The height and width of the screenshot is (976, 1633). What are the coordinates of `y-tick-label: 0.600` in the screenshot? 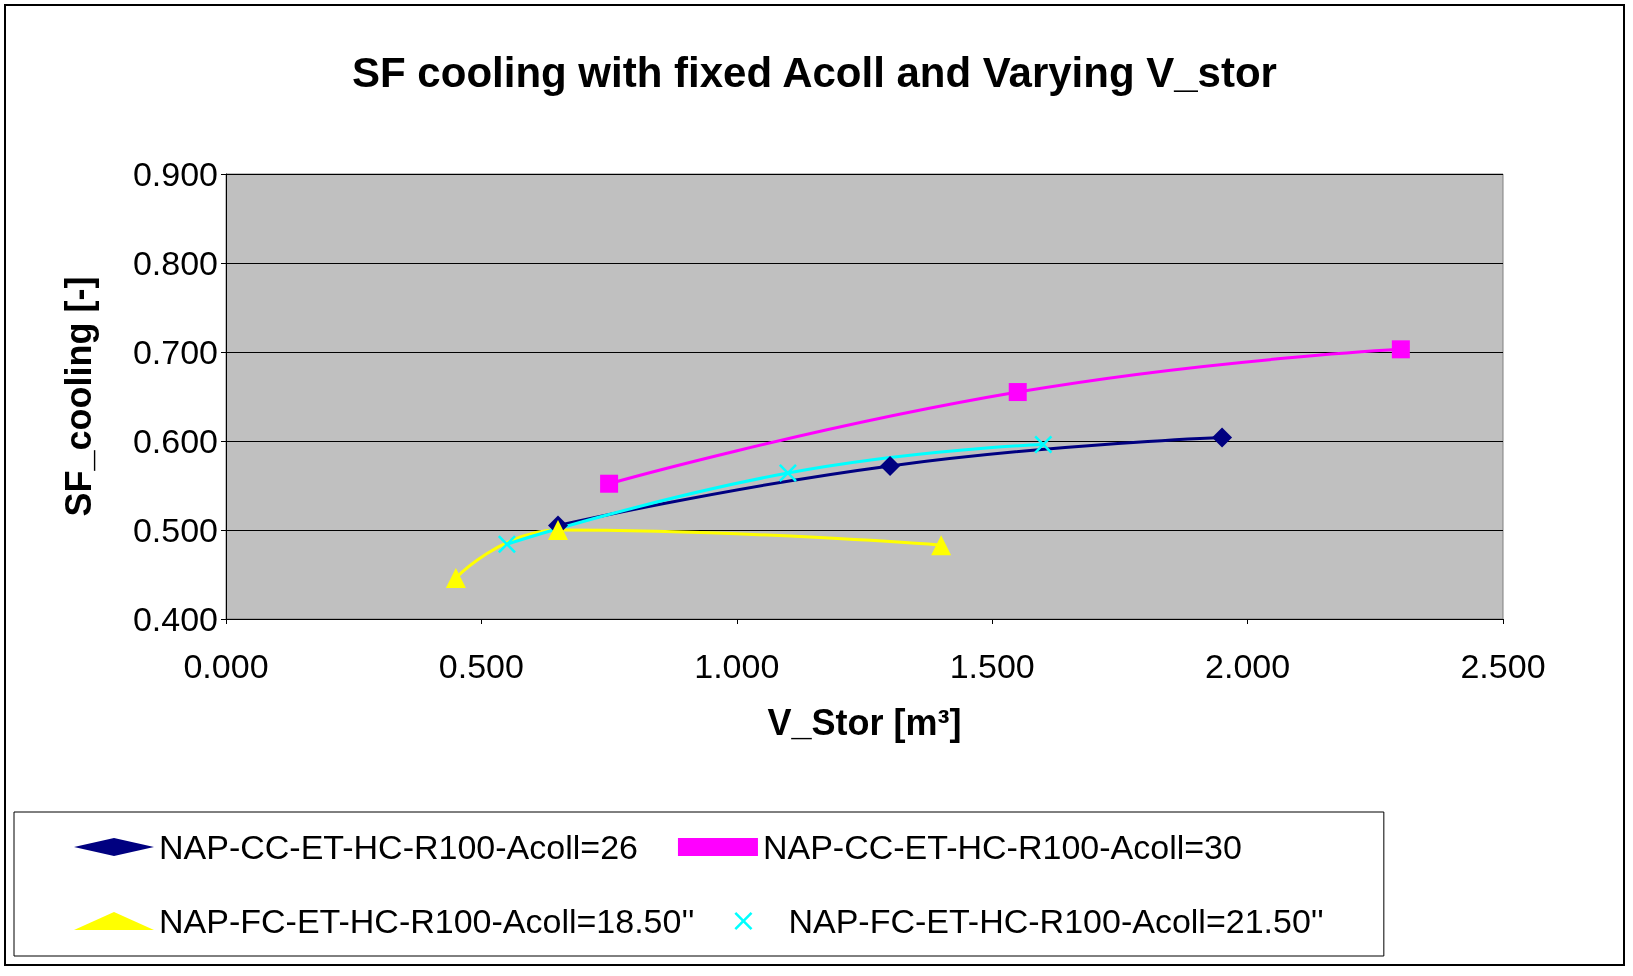 It's located at (175, 441).